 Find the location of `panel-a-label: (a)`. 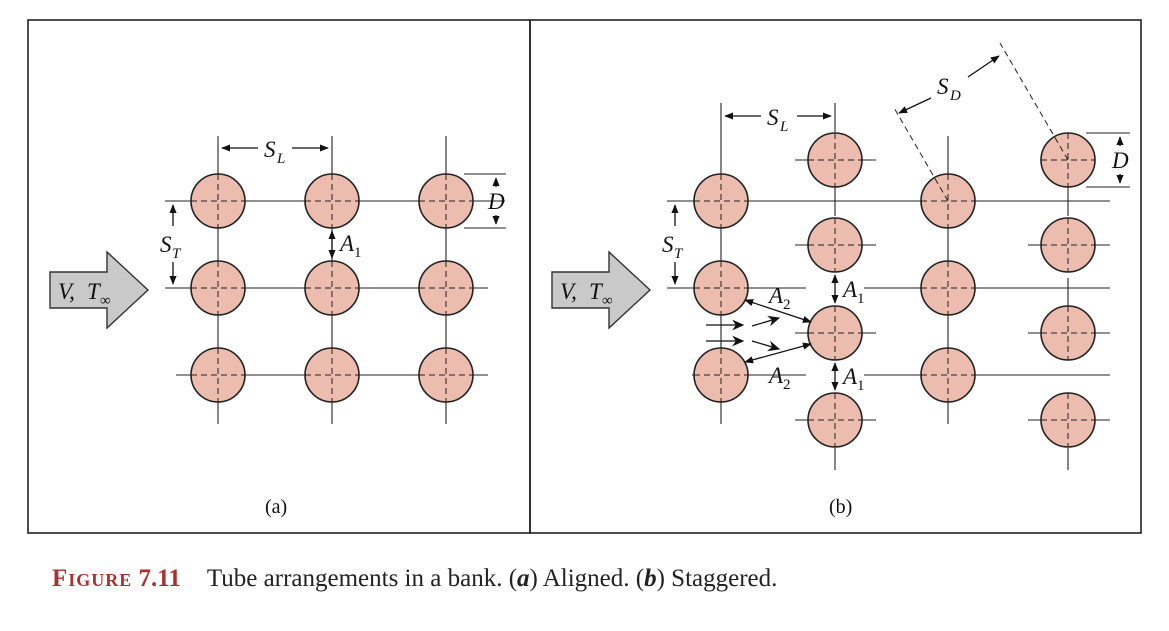

panel-a-label: (a) is located at coordinates (276, 507).